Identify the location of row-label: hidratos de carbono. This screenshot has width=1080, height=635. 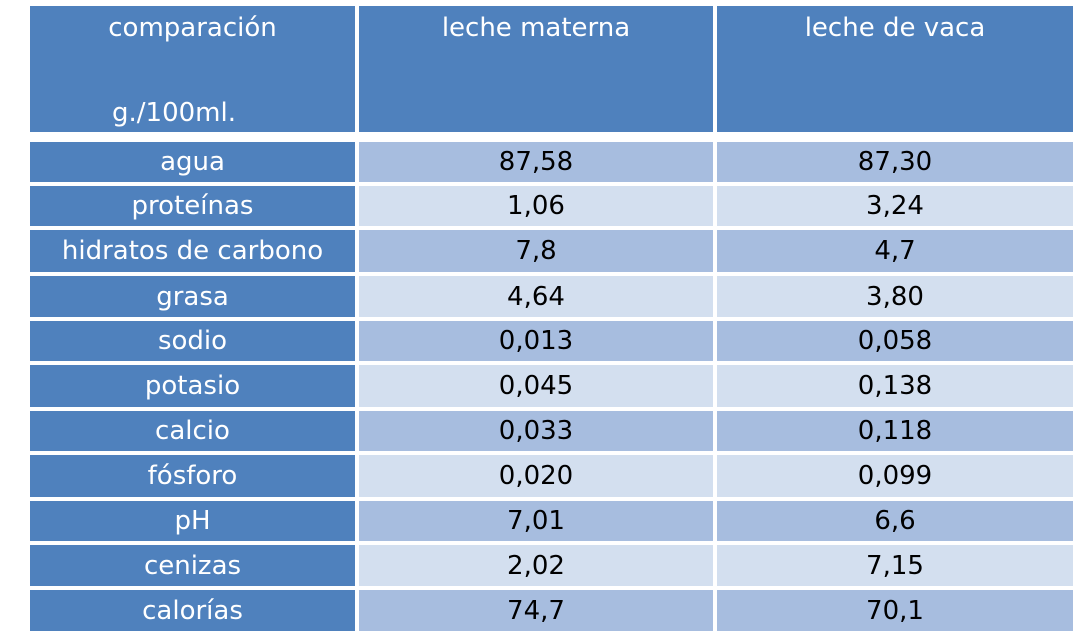
(192, 251).